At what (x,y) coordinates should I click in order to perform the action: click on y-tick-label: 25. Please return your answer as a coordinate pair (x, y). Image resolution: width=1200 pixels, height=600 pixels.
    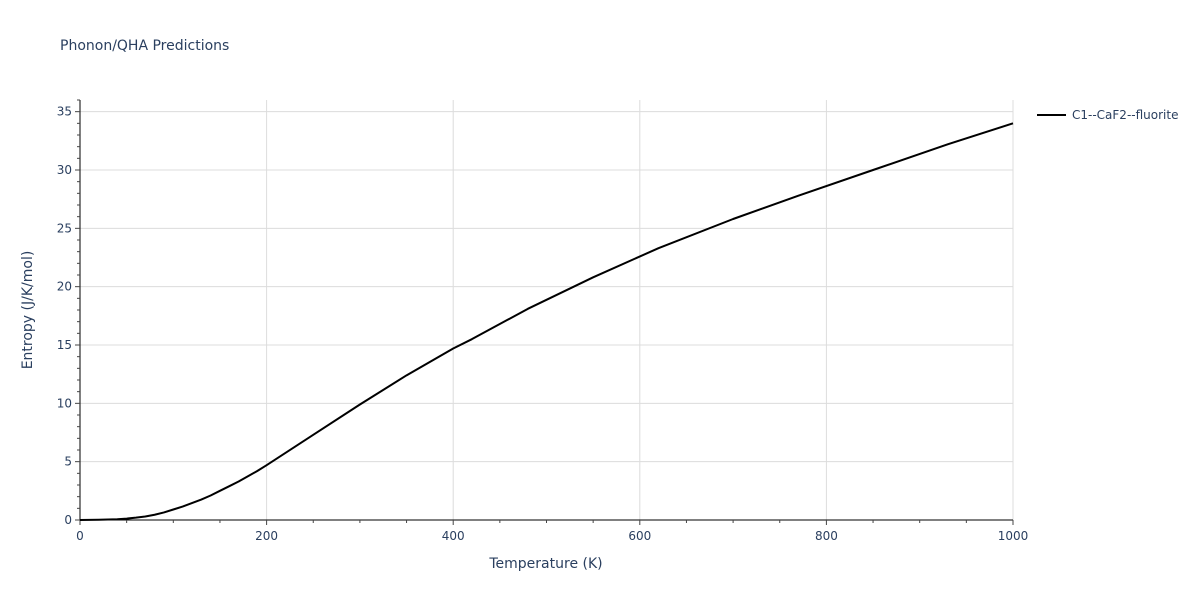
    Looking at the image, I should click on (64, 228).